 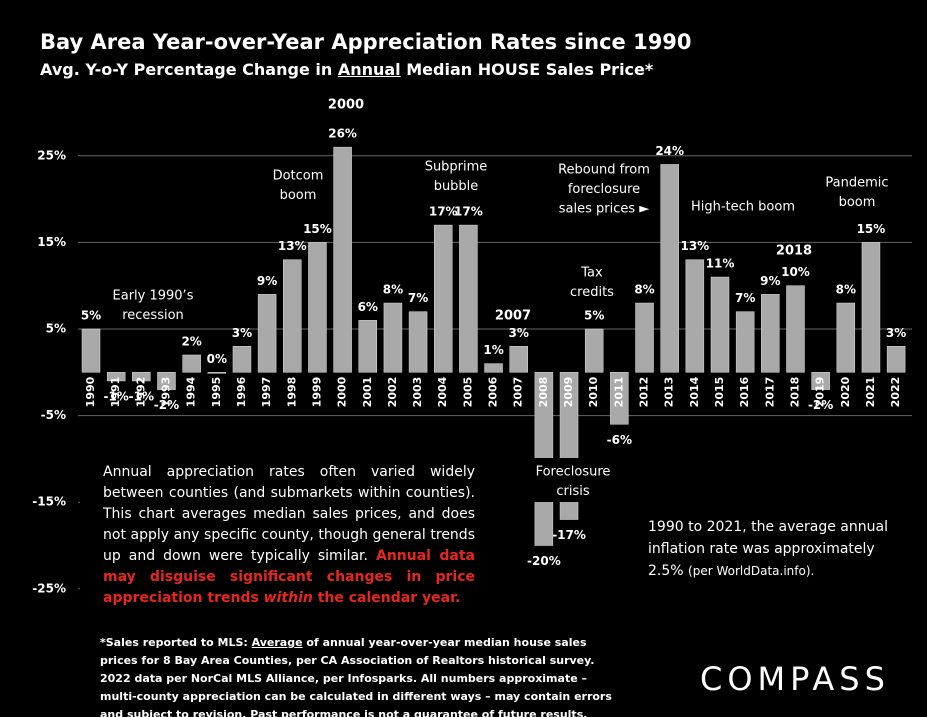 I want to click on annotation: sales prices ►, so click(x=604, y=209).